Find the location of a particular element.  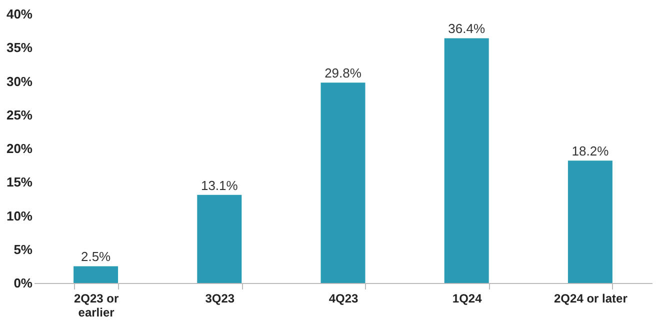

y-tick-label: 15% is located at coordinates (19, 182).